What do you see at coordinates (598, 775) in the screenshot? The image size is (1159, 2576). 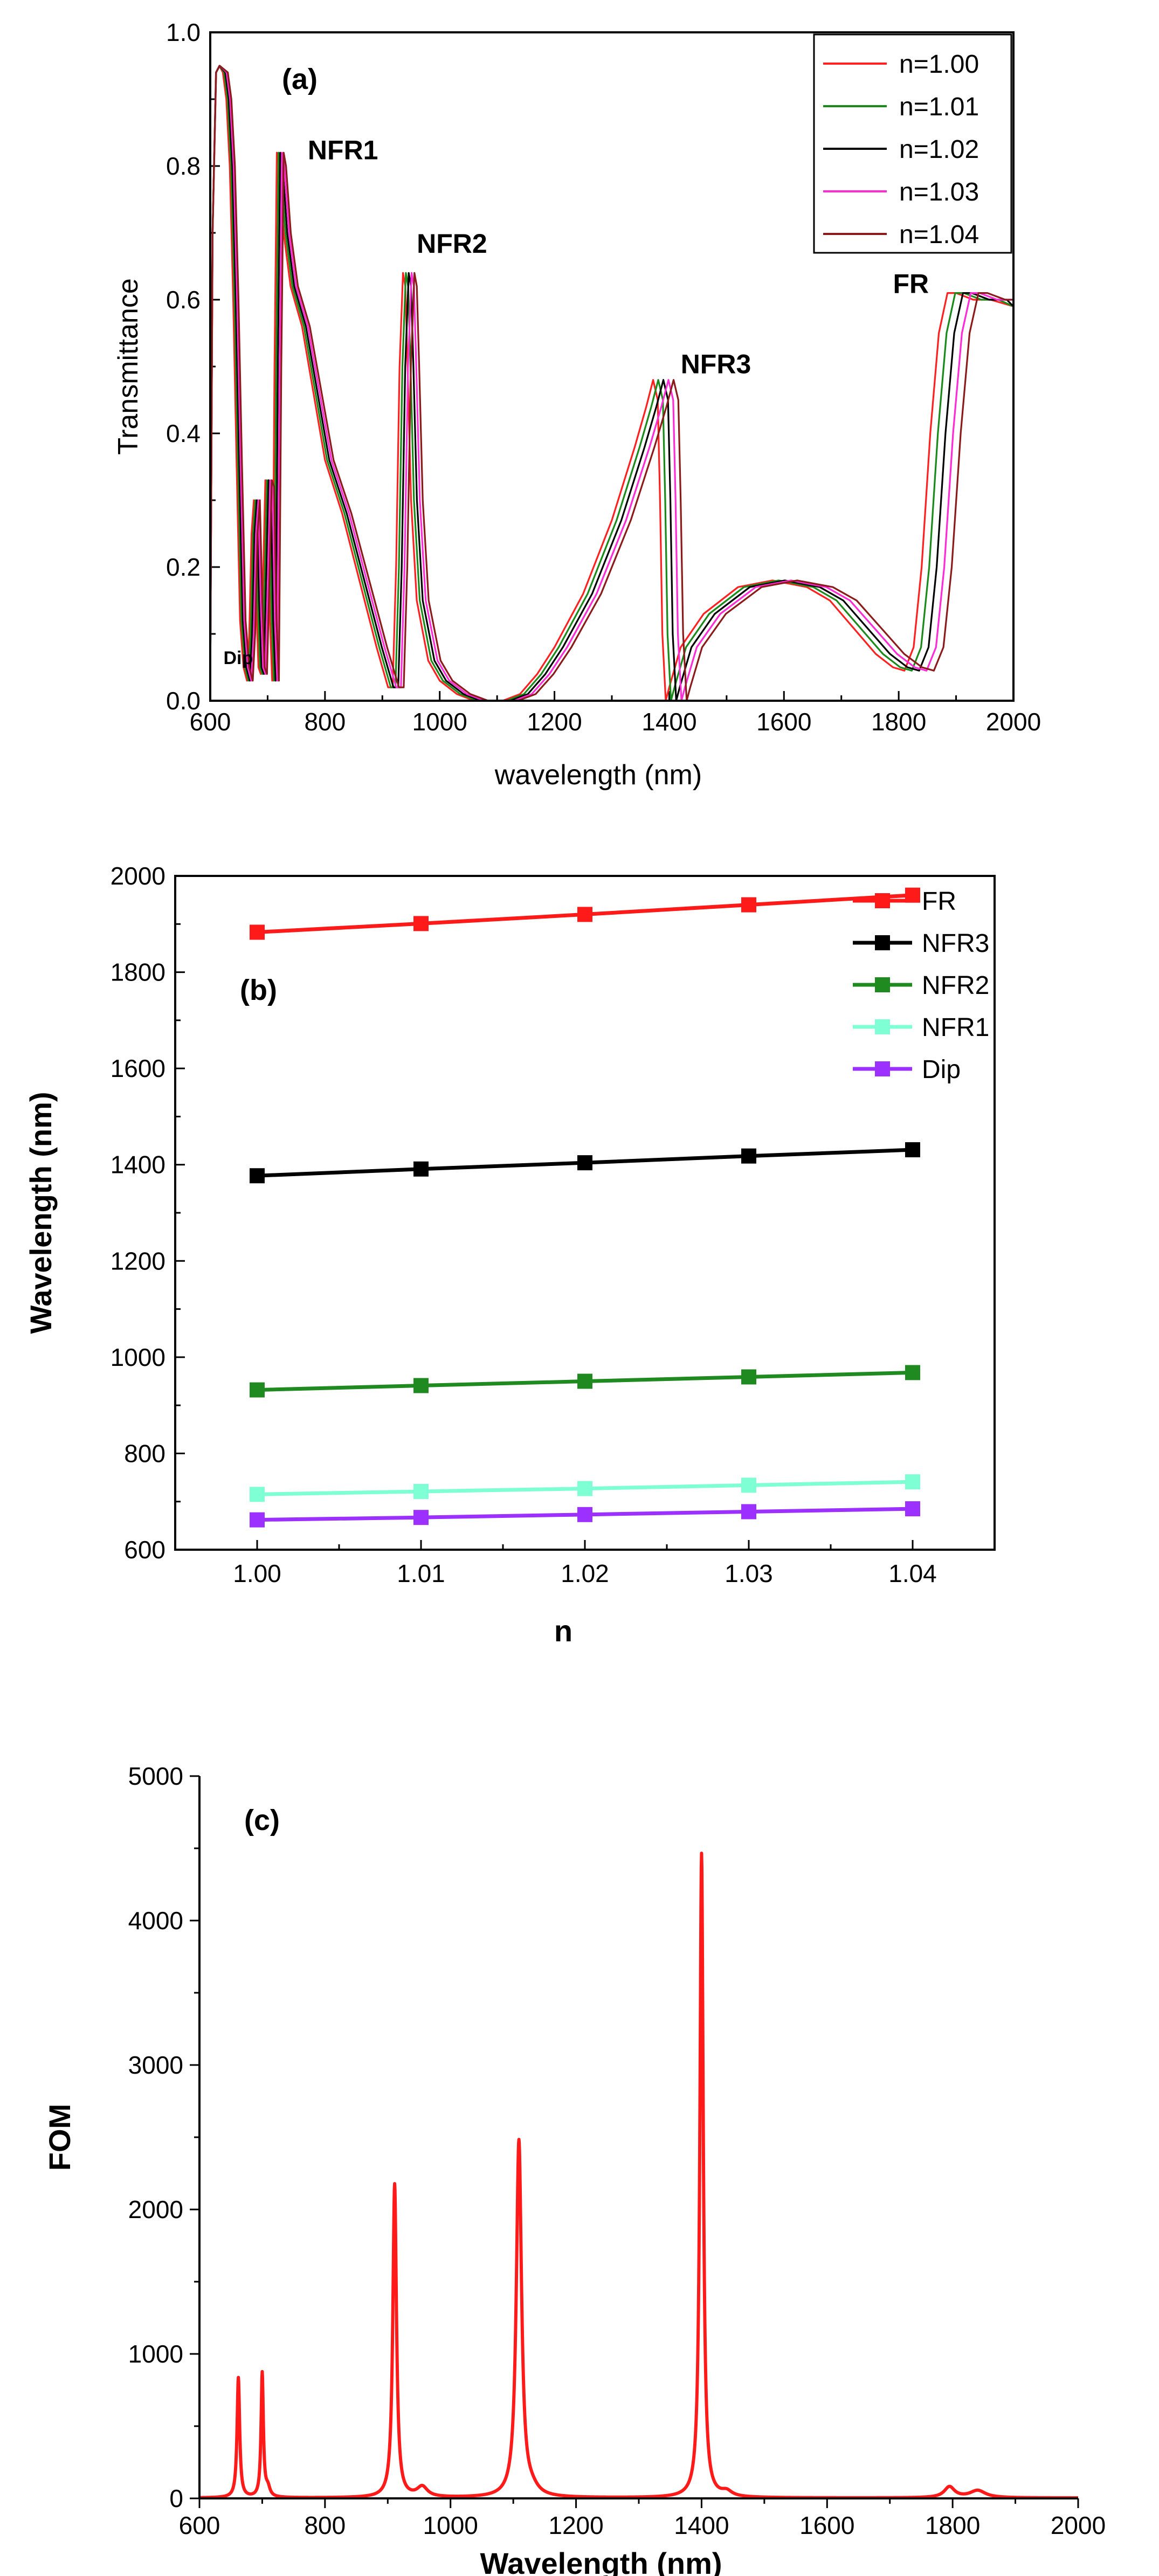 I see `panel-a-xlabel: wavelength (nm)` at bounding box center [598, 775].